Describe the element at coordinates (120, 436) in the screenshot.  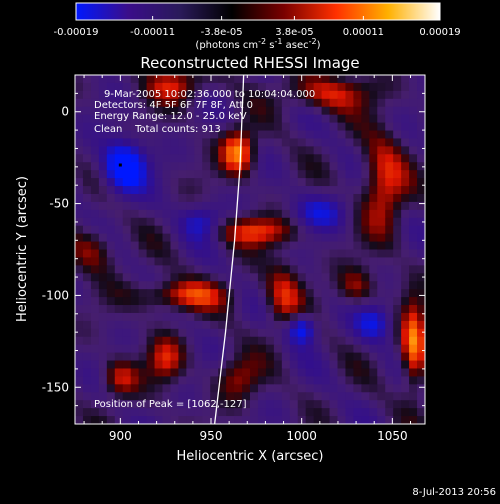
I see `x-tick-label: 900` at that location.